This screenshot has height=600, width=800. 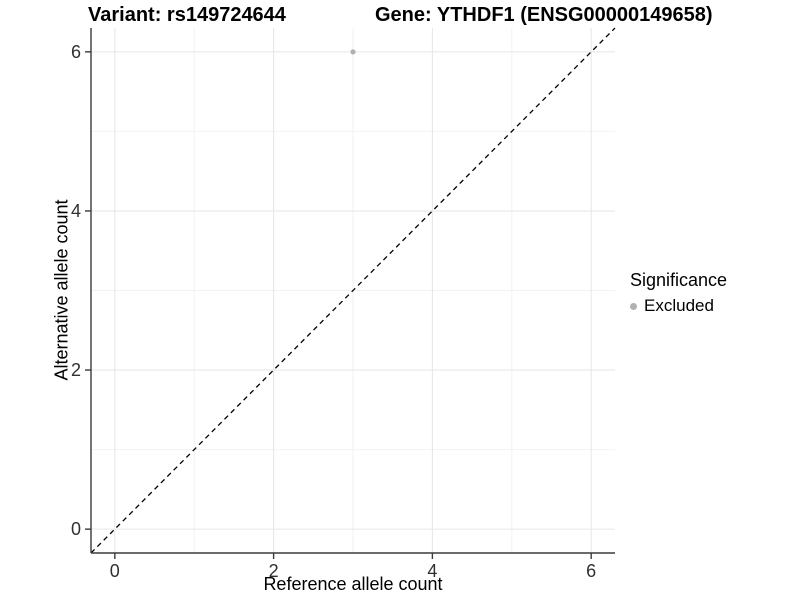 What do you see at coordinates (633, 306) in the screenshot?
I see `excluded-marker-icon` at bounding box center [633, 306].